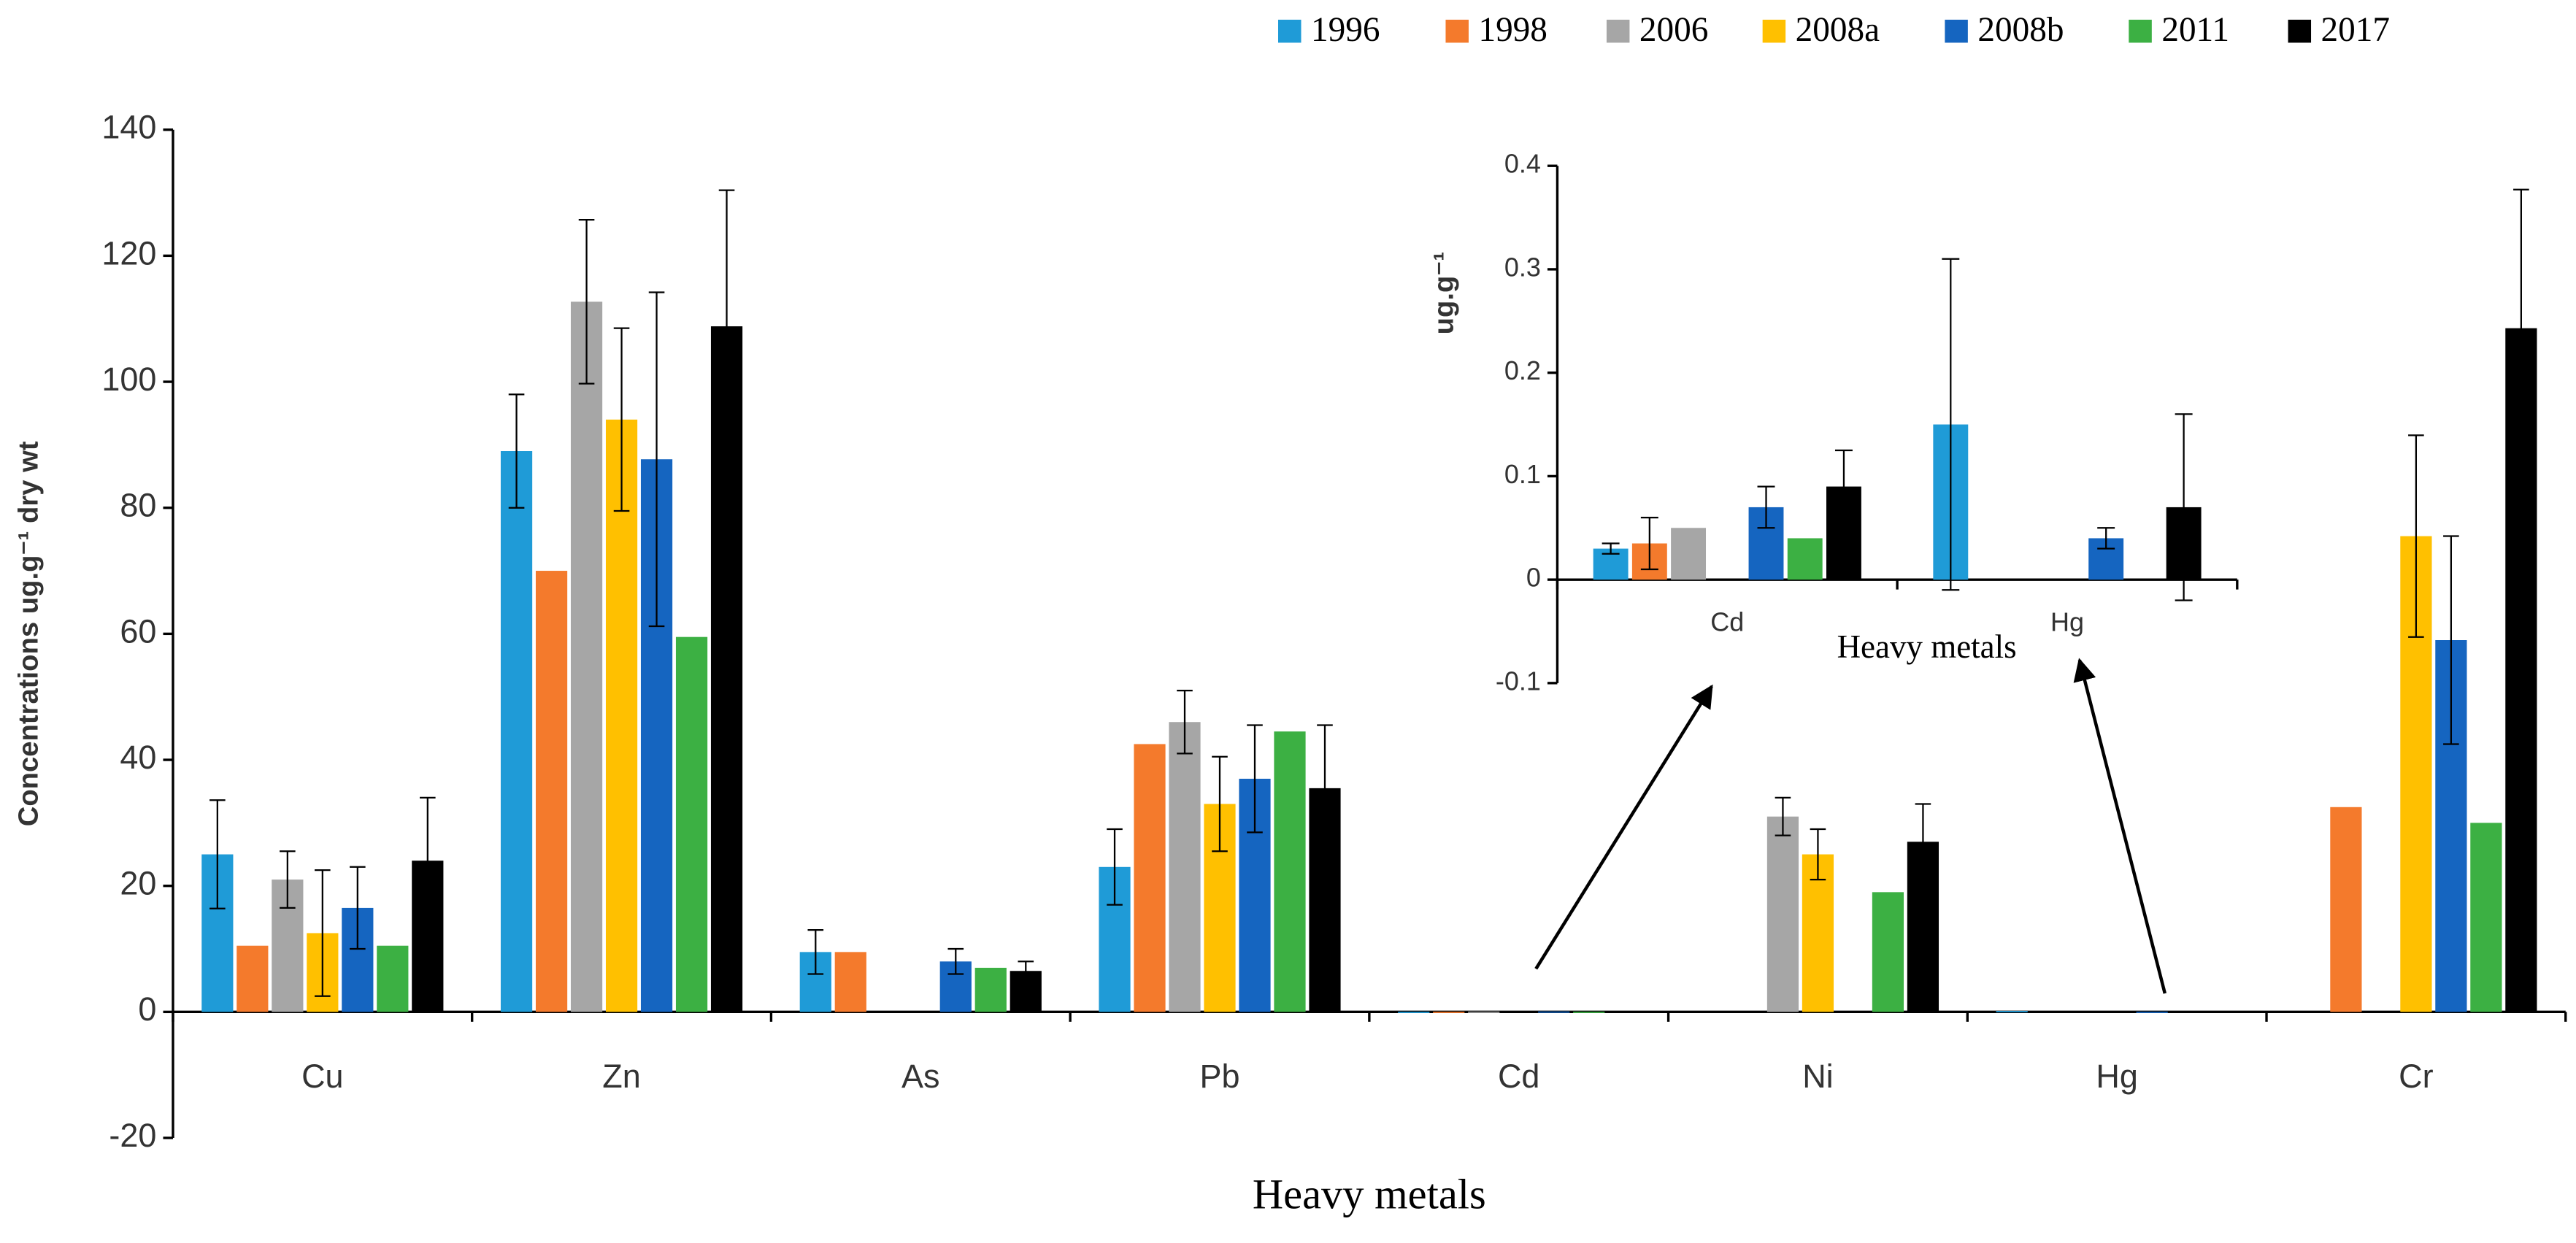 This screenshot has height=1243, width=2576. I want to click on legend-label: 2008b, so click(2020, 30).